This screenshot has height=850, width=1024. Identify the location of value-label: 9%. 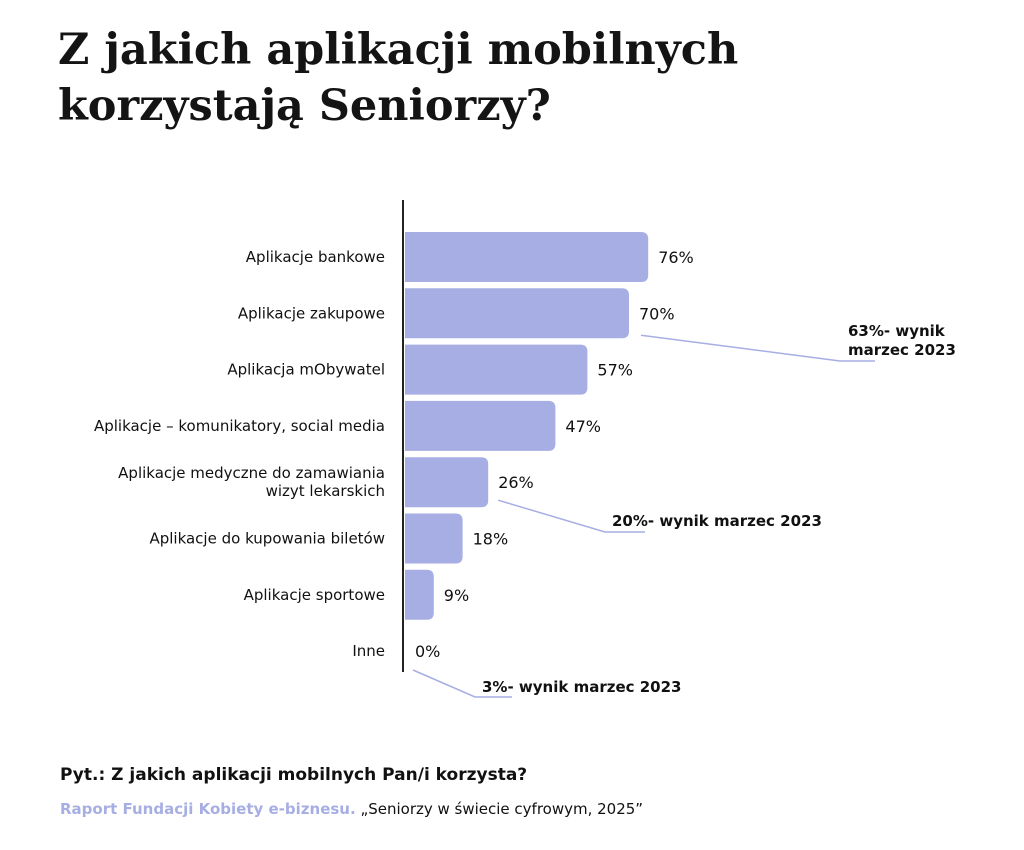
(456, 595).